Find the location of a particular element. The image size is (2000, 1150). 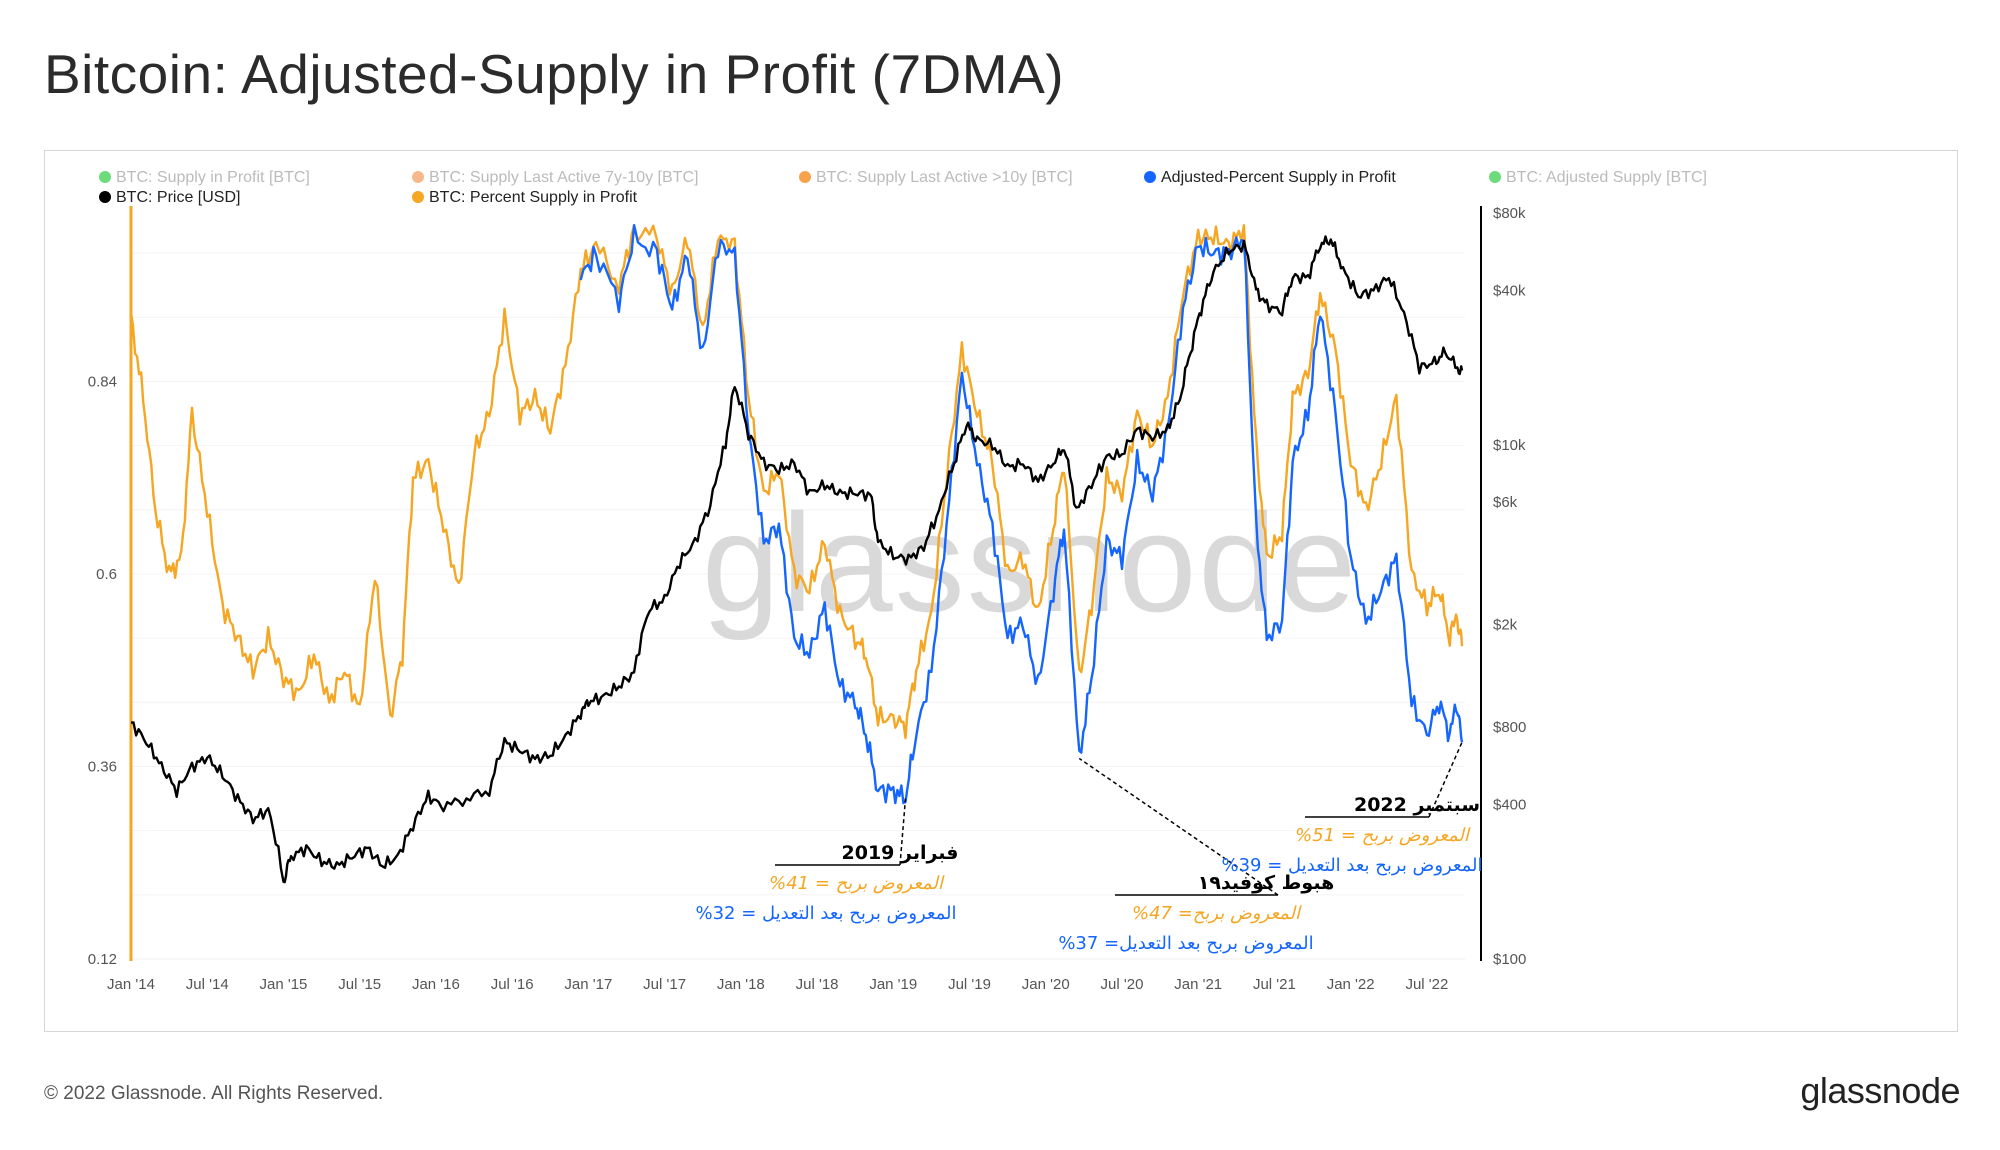

x-tick-label: Jan '21 is located at coordinates (1198, 984).